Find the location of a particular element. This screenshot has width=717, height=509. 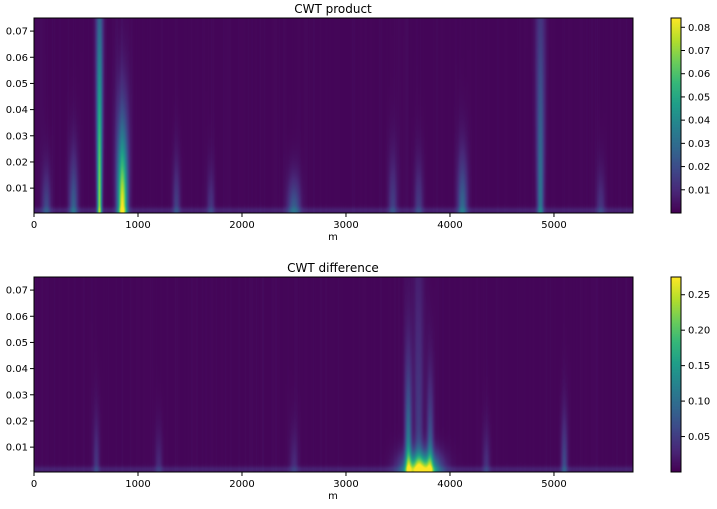

colorbar-ticks: 0.05 0.10 0.15 0.20 0.25 is located at coordinates (695, 366).